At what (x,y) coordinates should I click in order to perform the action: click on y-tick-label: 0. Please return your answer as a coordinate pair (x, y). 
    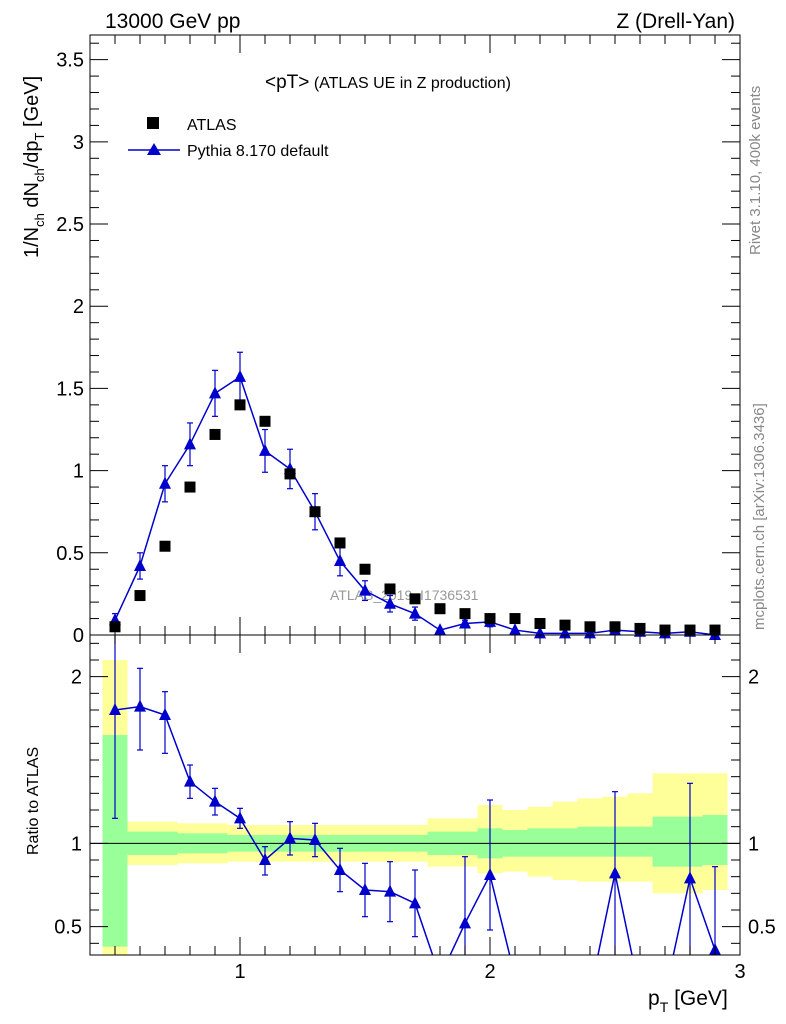
    Looking at the image, I should click on (78, 636).